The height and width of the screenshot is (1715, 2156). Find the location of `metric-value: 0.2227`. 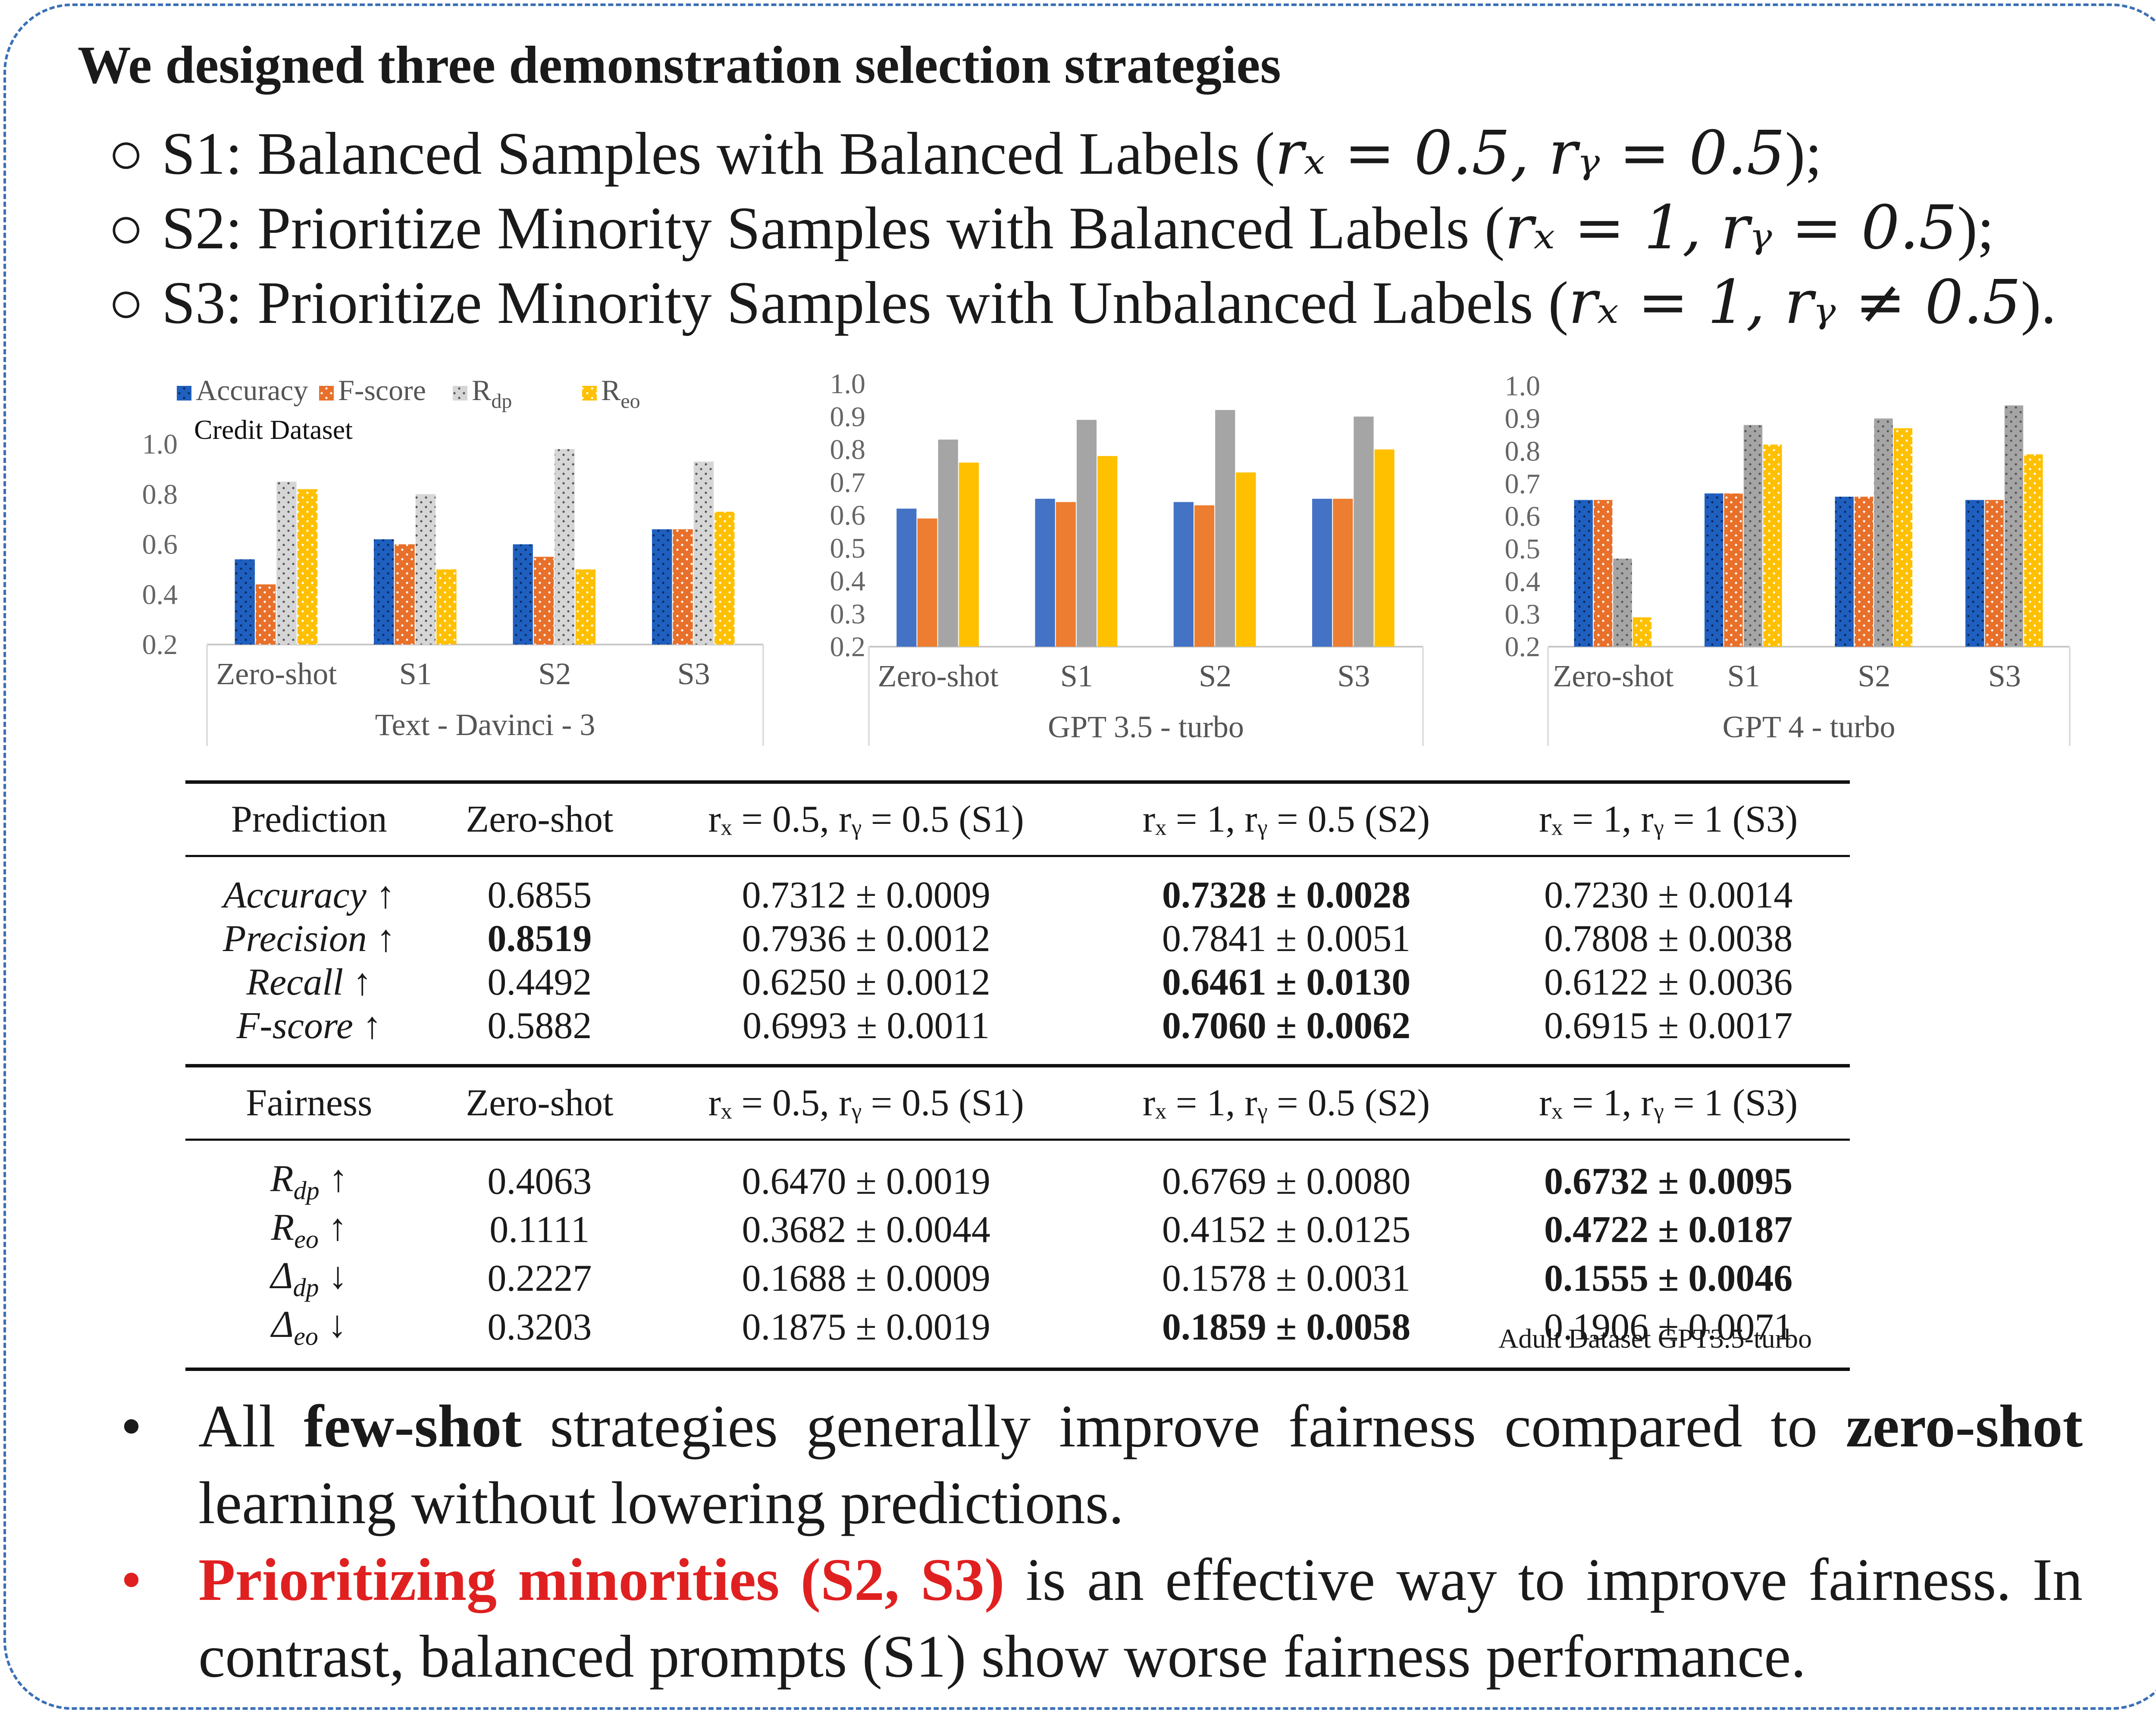

metric-value: 0.2227 is located at coordinates (539, 1278).